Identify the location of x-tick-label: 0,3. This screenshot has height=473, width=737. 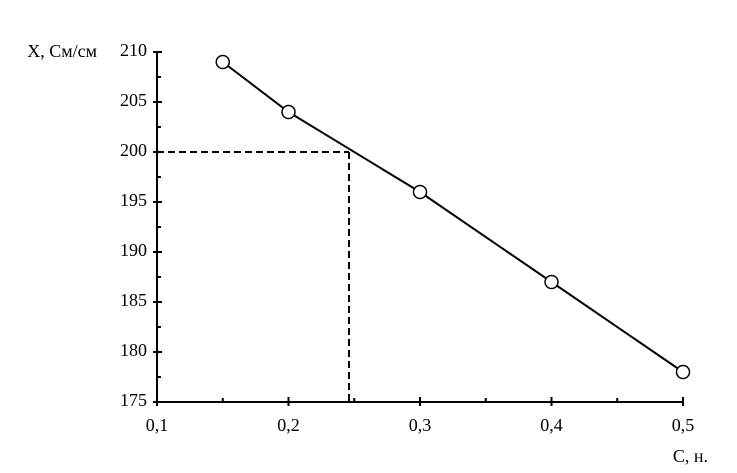
(420, 425).